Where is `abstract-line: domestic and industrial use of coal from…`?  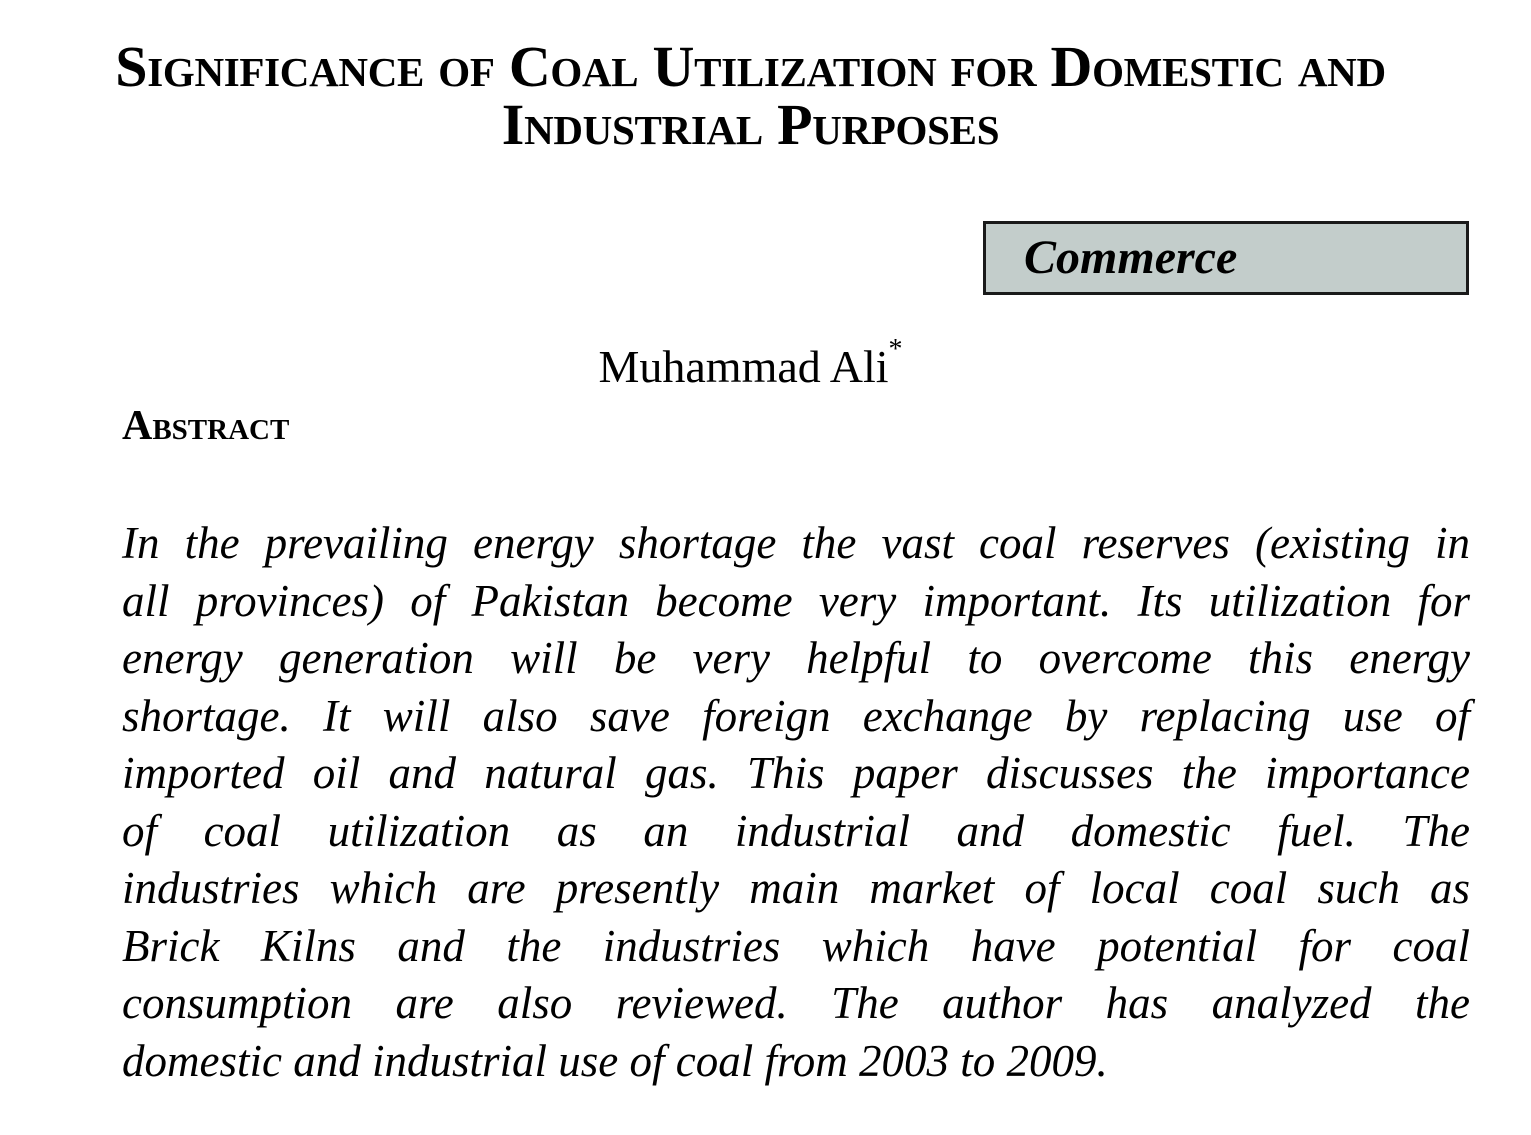
abstract-line: domestic and industrial use of coal from… is located at coordinates (615, 1060).